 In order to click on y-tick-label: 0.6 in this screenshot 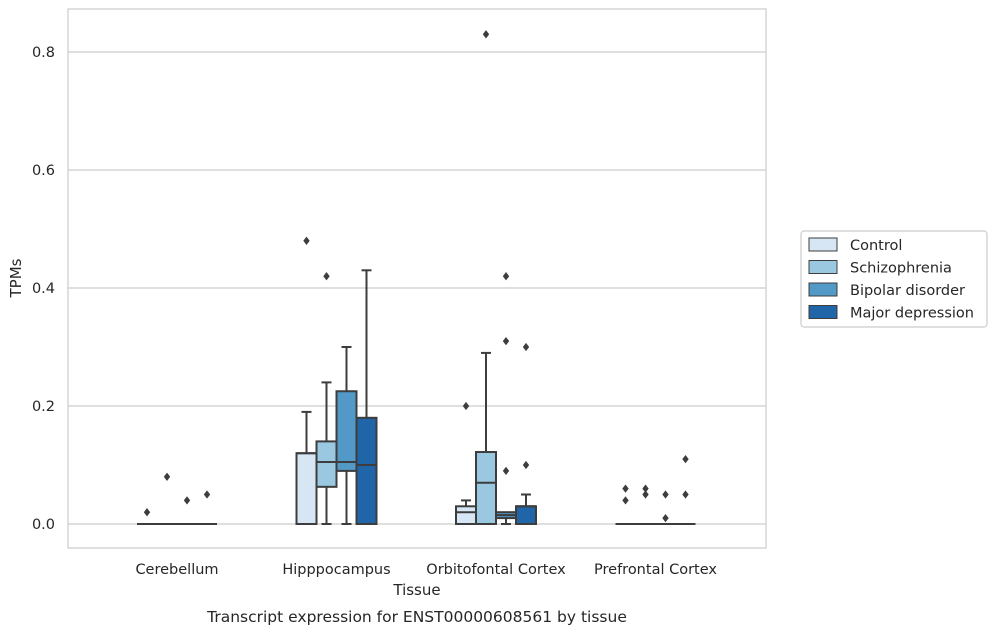, I will do `click(43, 171)`.